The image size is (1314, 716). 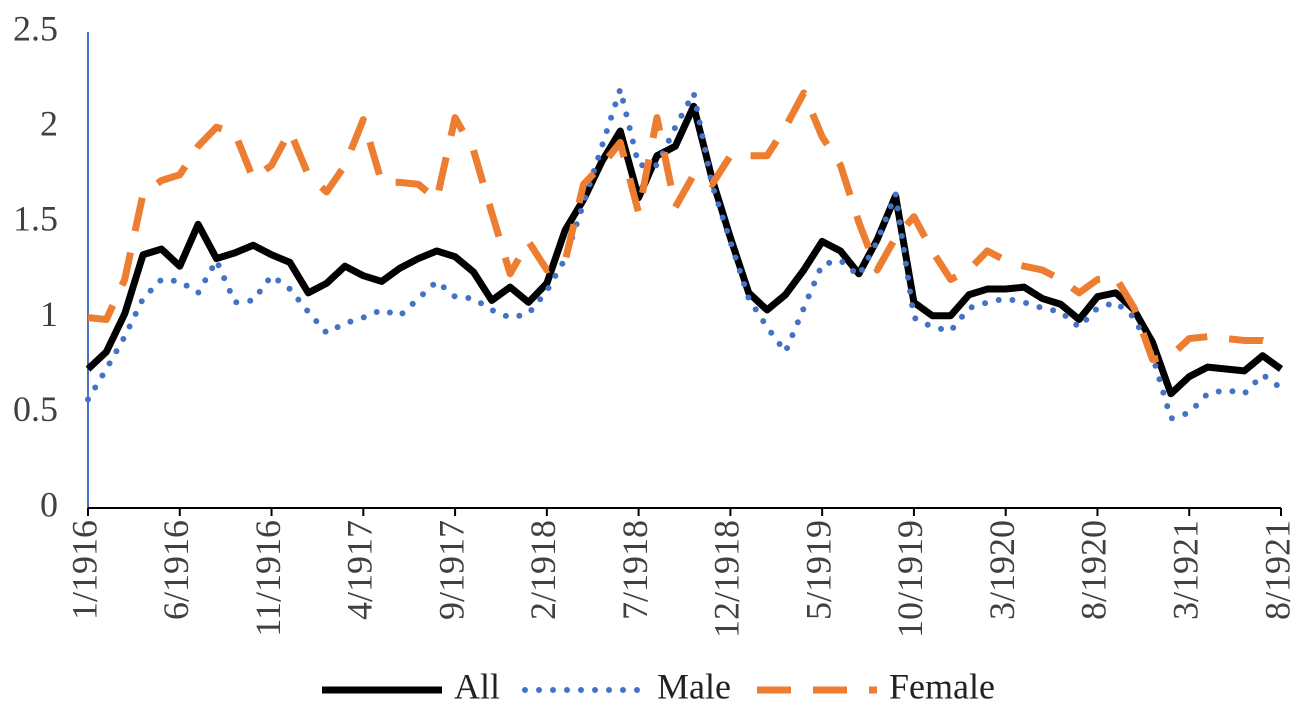 What do you see at coordinates (942, 686) in the screenshot?
I see `legend-label: Female` at bounding box center [942, 686].